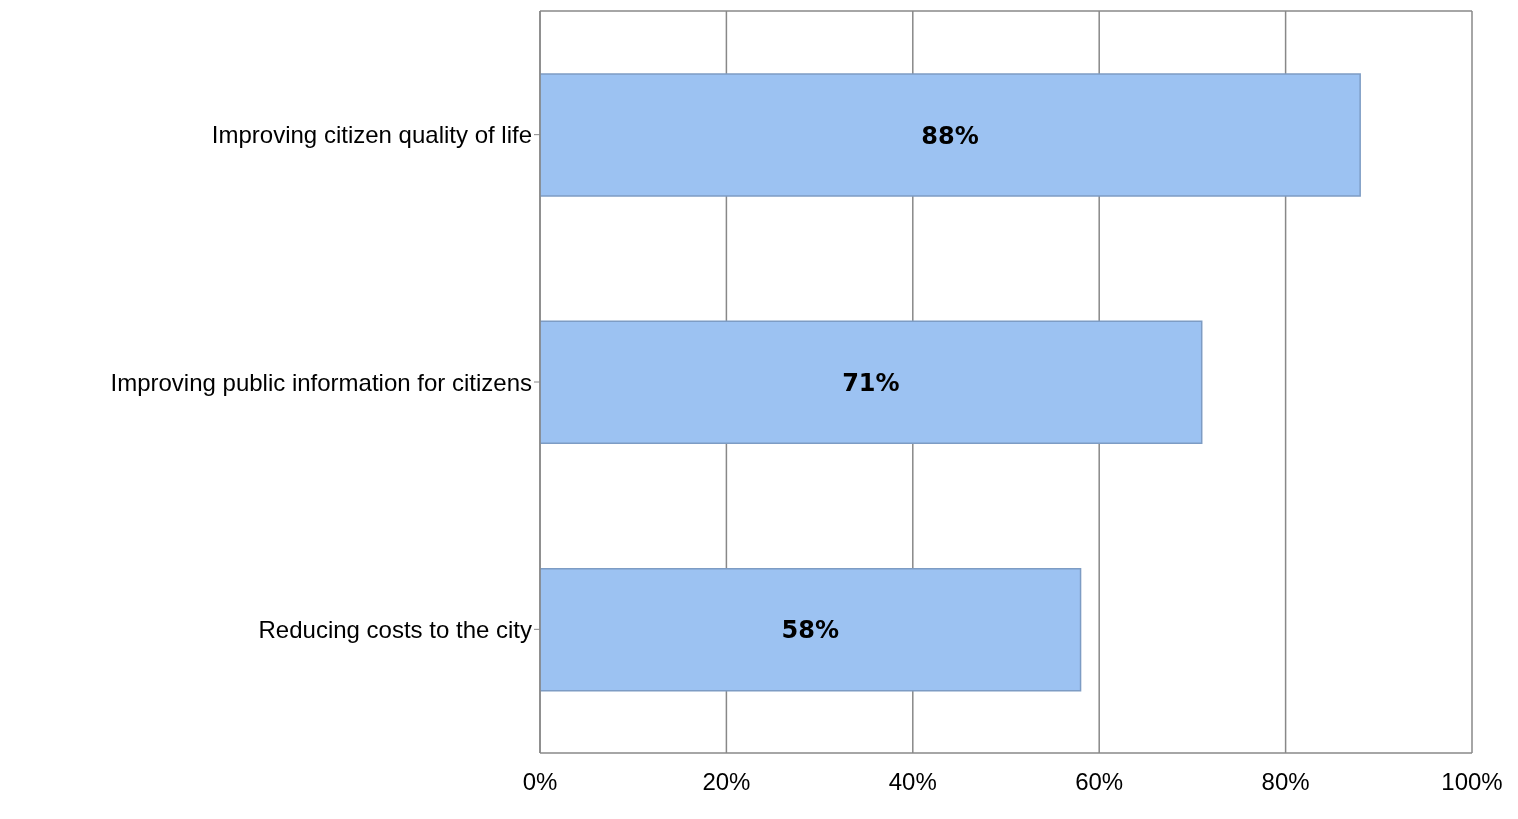 The height and width of the screenshot is (819, 1518). Describe the element at coordinates (395, 629) in the screenshot. I see `y-tick-label: Reducing costs to the city` at that location.